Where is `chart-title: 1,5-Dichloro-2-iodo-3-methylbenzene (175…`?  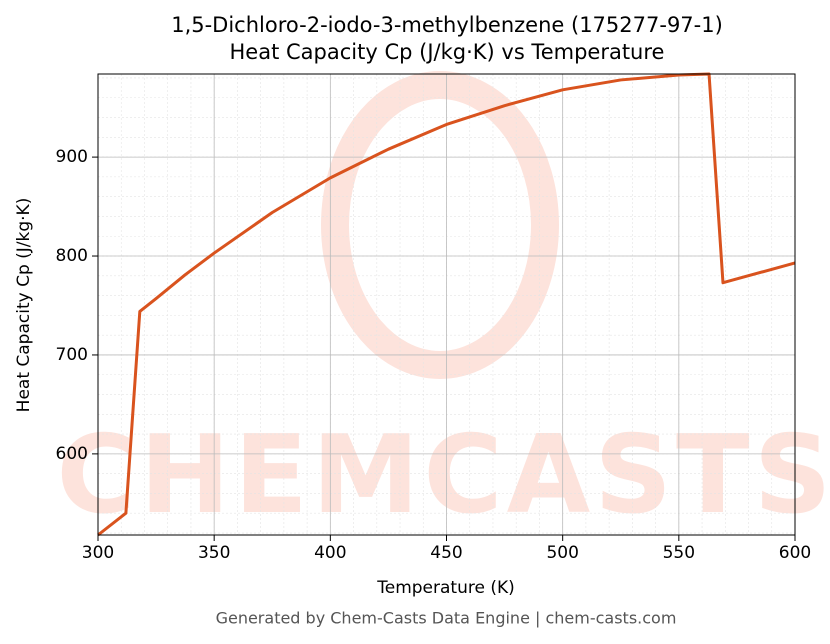
chart-title: 1,5-Dichloro-2-iodo-3-methylbenzene (175… is located at coordinates (447, 25).